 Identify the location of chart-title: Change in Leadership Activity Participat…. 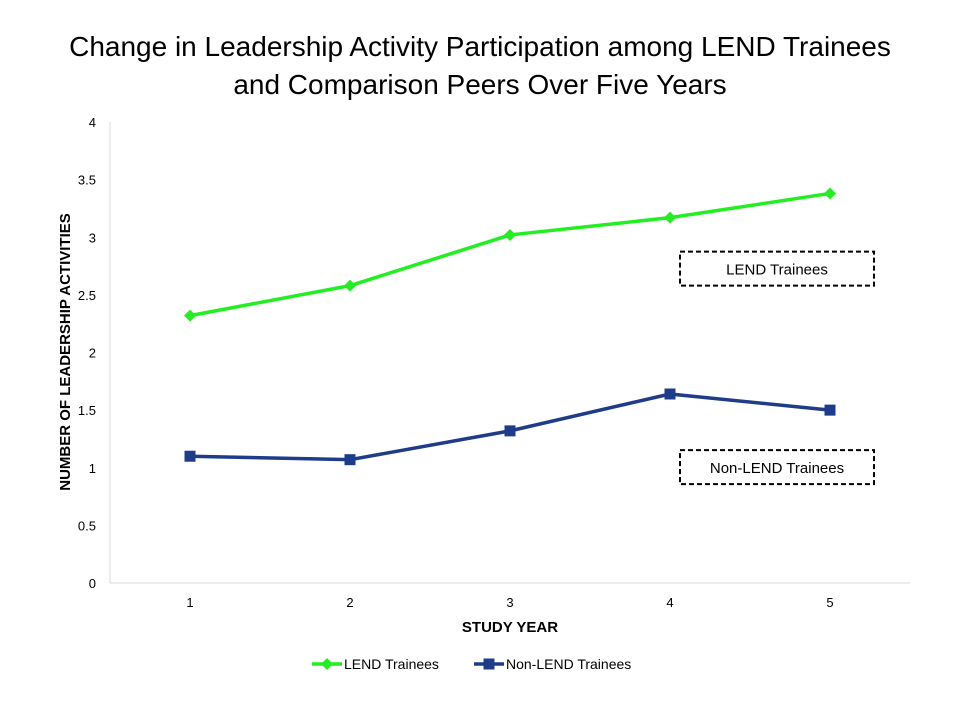
(480, 65).